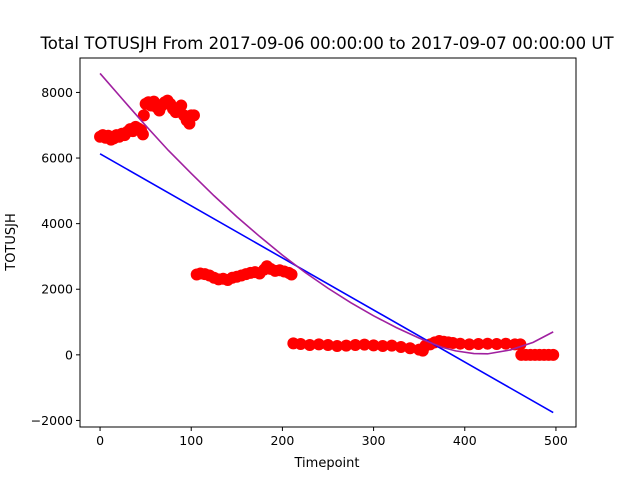 The image size is (640, 480). I want to click on x-tick-label: 100, so click(191, 440).